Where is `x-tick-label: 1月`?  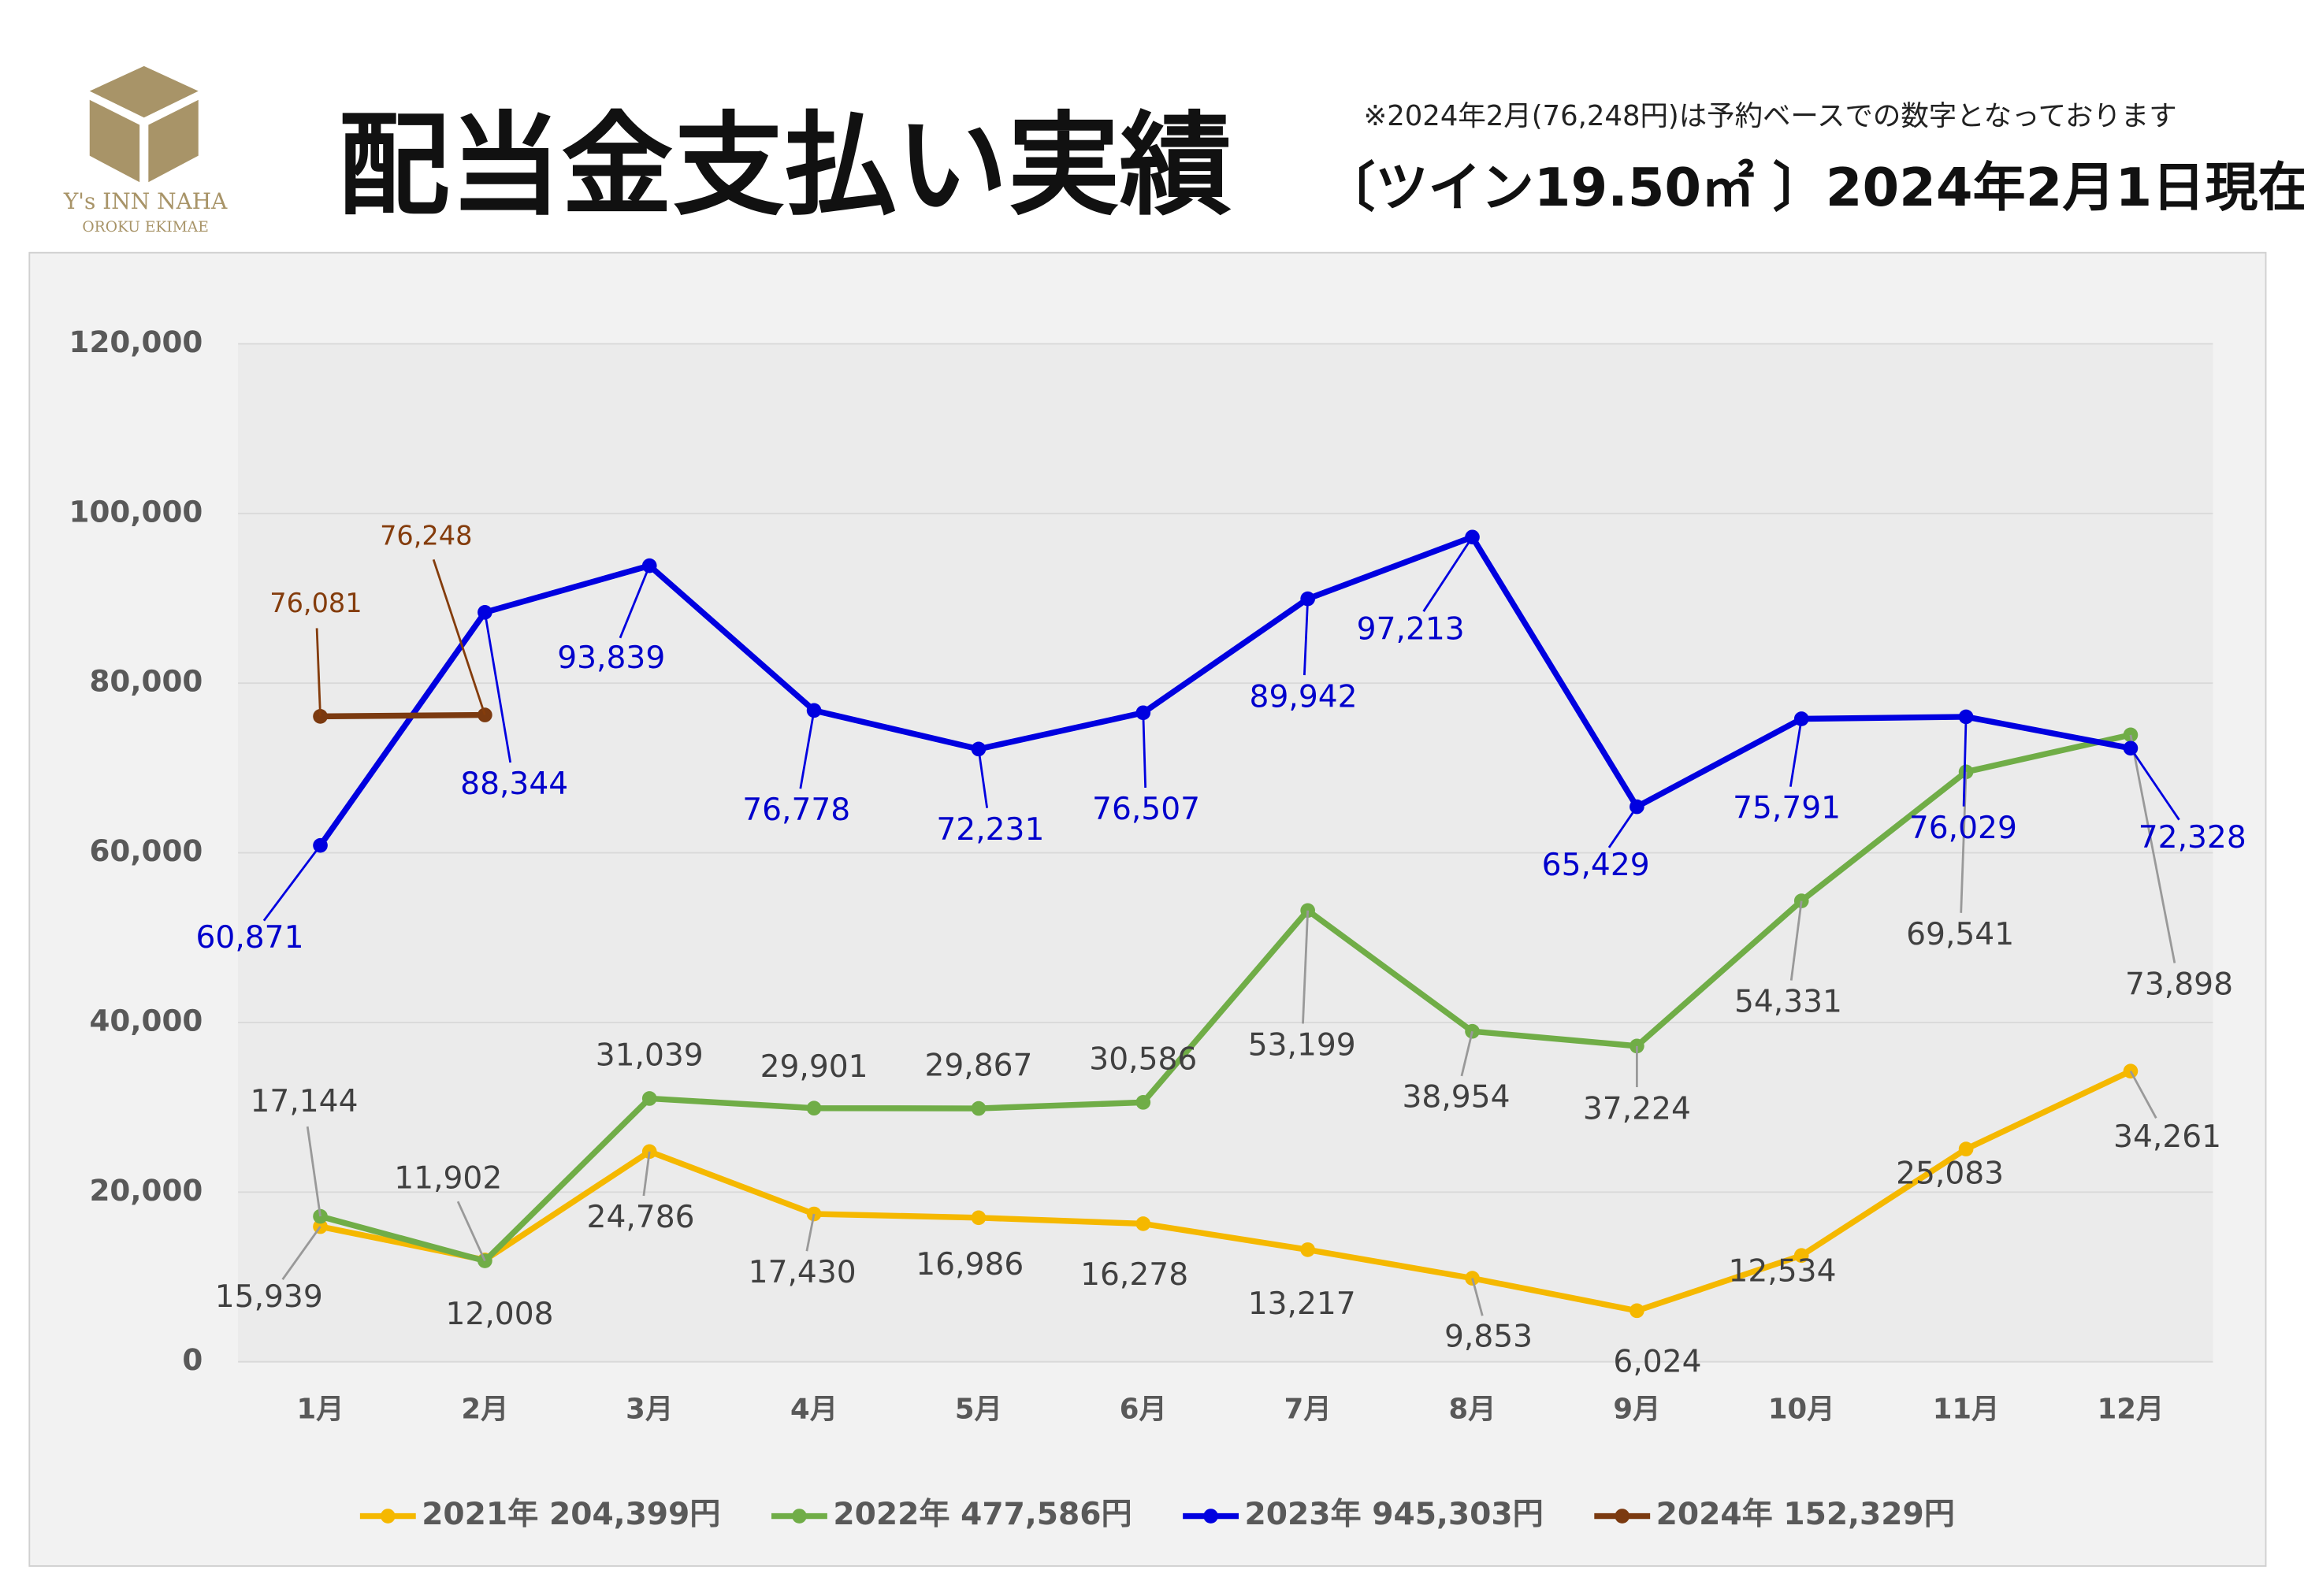 x-tick-label: 1月 is located at coordinates (320, 1409).